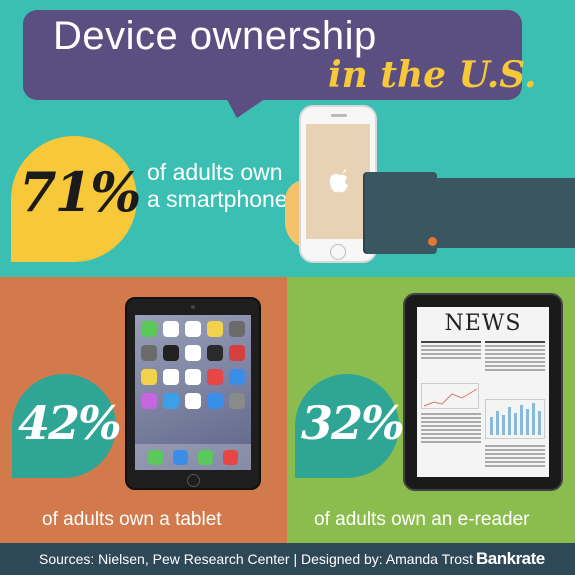  I want to click on smartphone-desc-line-1: of adults own, so click(215, 172).